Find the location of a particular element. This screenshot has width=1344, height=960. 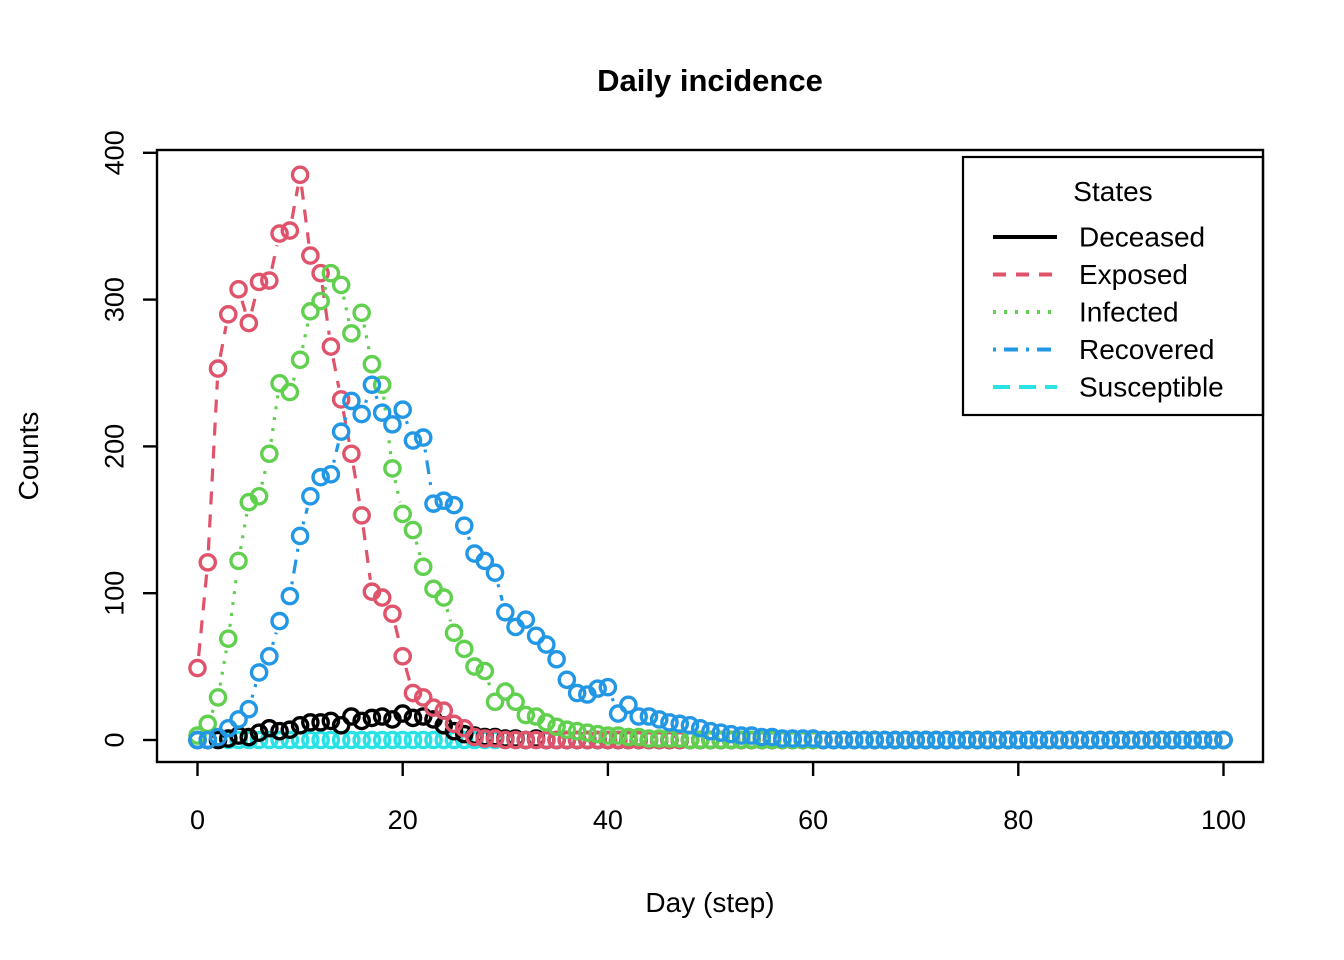

legend-title: States is located at coordinates (1112, 191).